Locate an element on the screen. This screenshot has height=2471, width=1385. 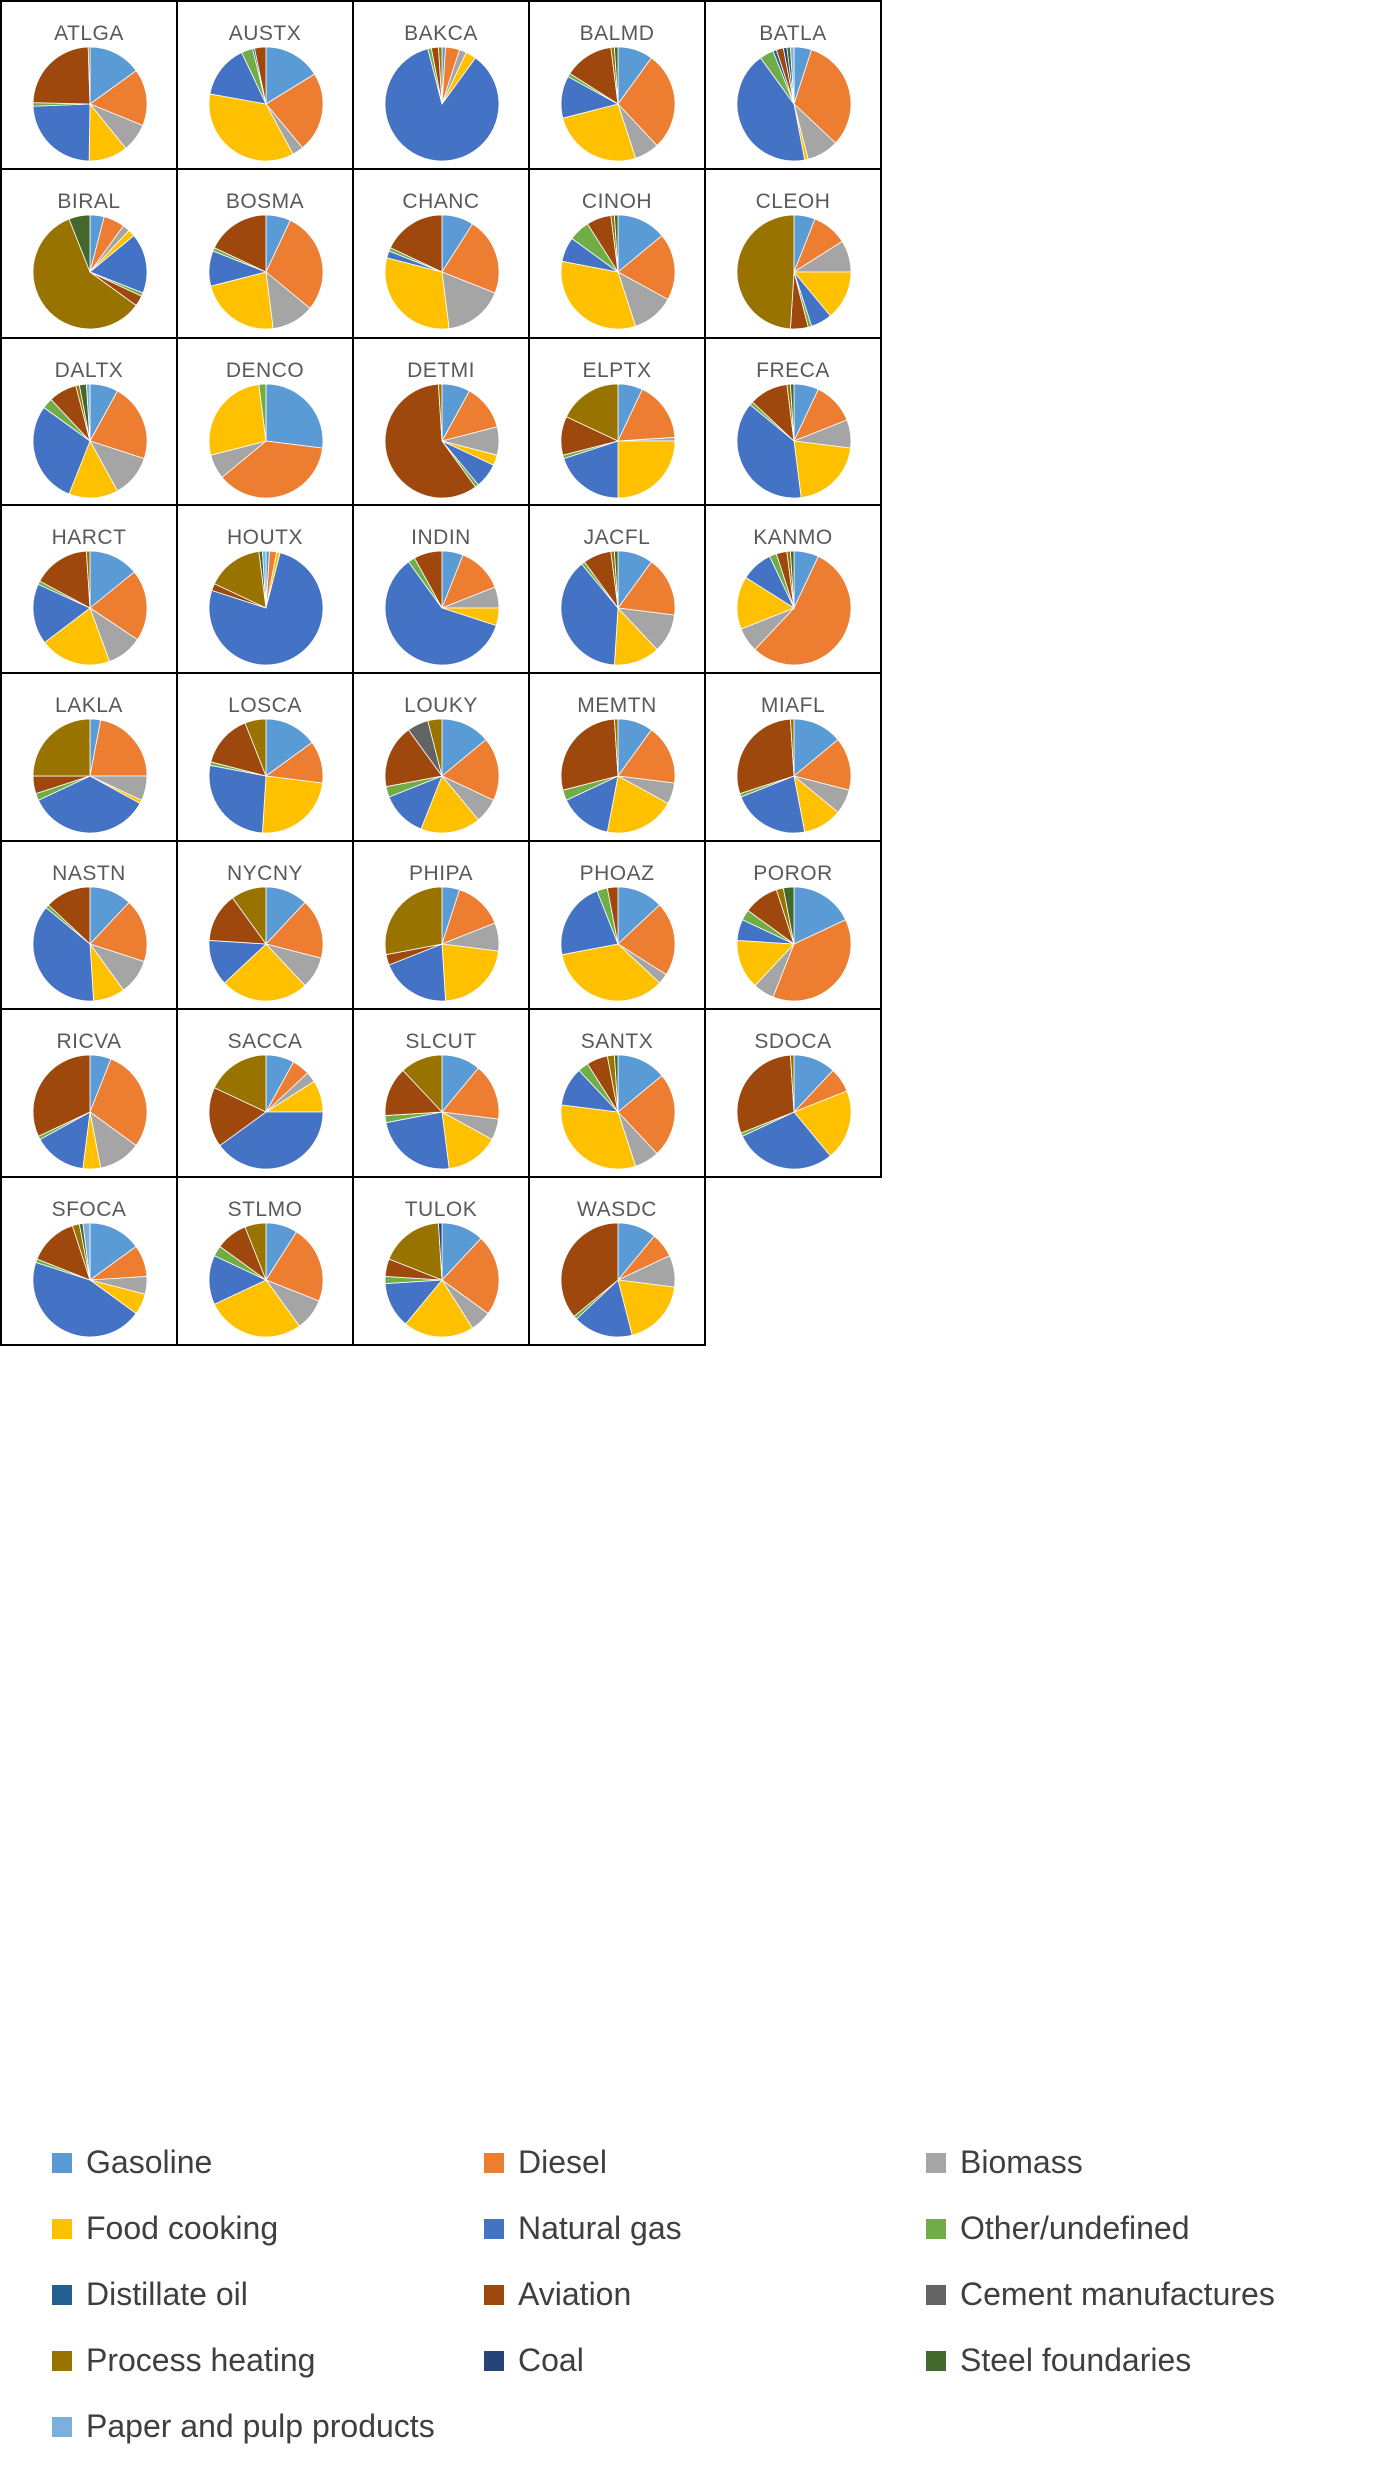
pie-title: ELPTX is located at coordinates (617, 370).